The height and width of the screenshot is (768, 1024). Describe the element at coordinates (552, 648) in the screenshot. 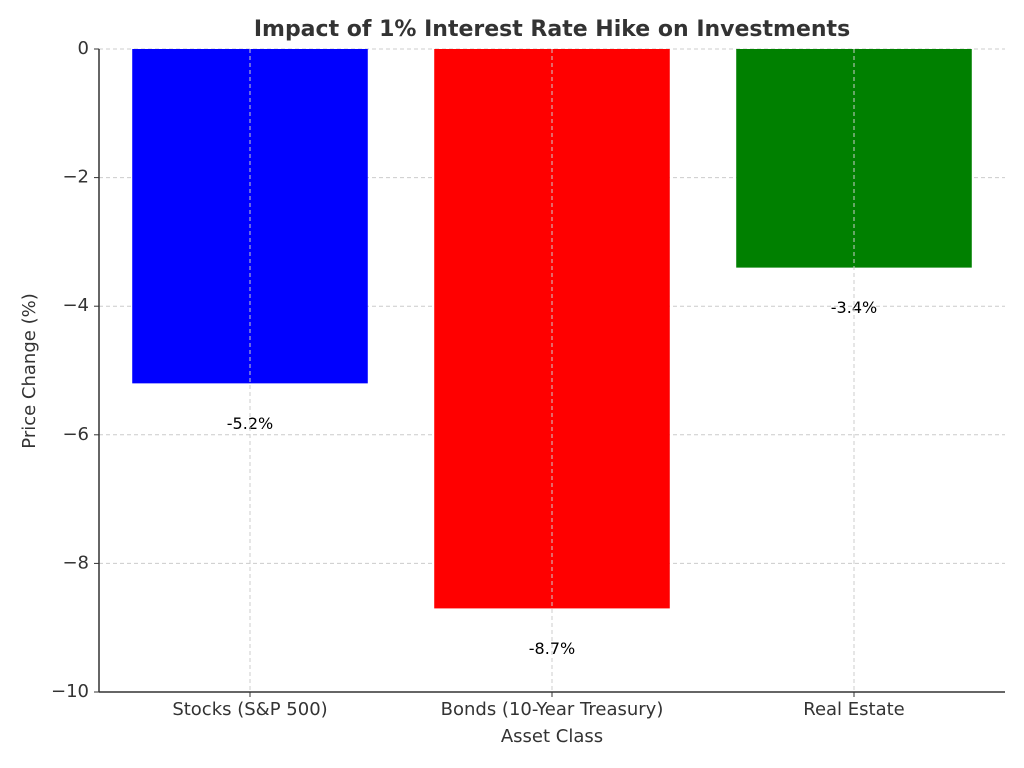

I see `value-label: -8.7%` at that location.